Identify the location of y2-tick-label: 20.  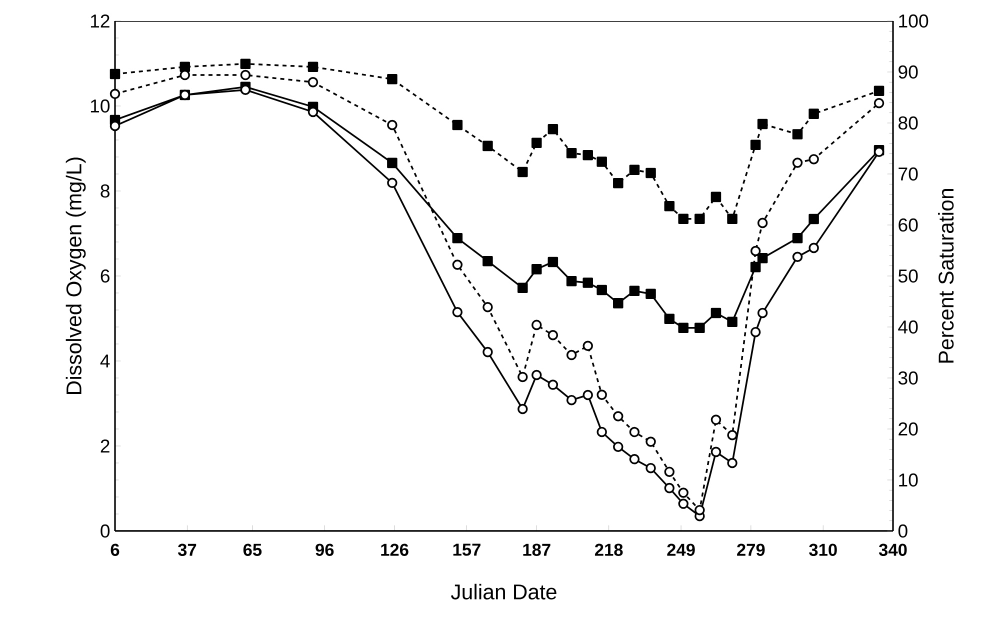
(908, 429).